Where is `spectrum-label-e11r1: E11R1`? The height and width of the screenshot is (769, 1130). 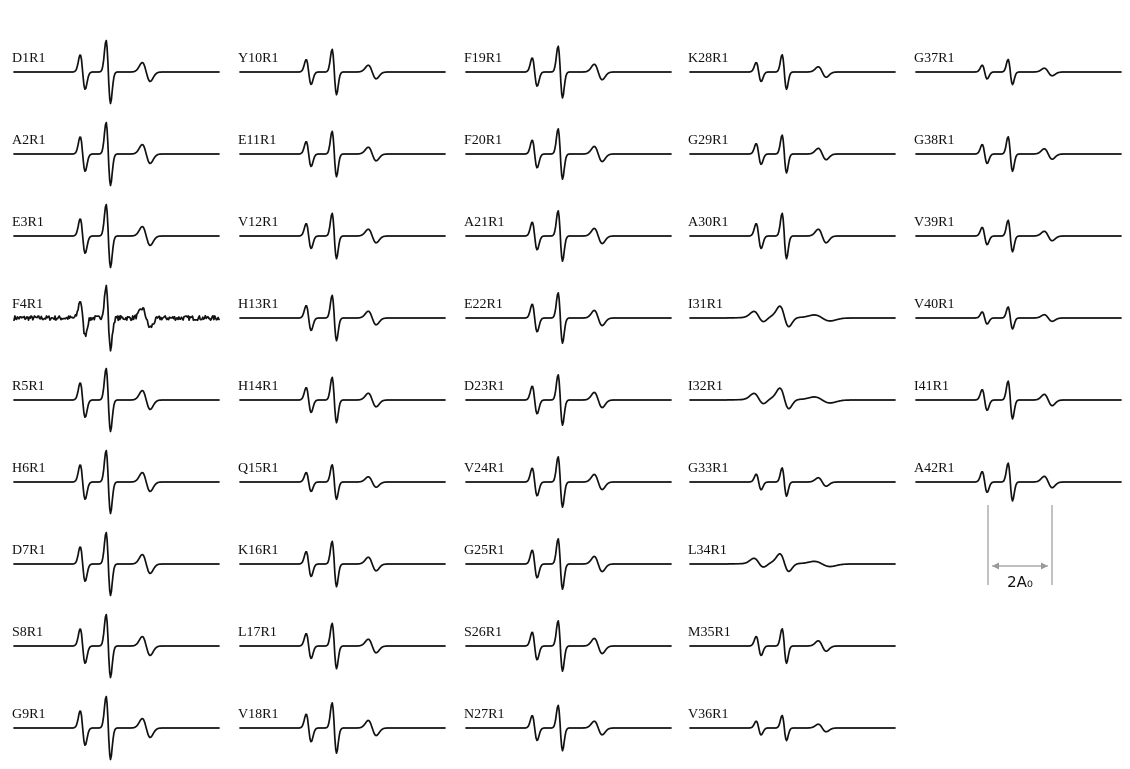 spectrum-label-e11r1: E11R1 is located at coordinates (257, 140).